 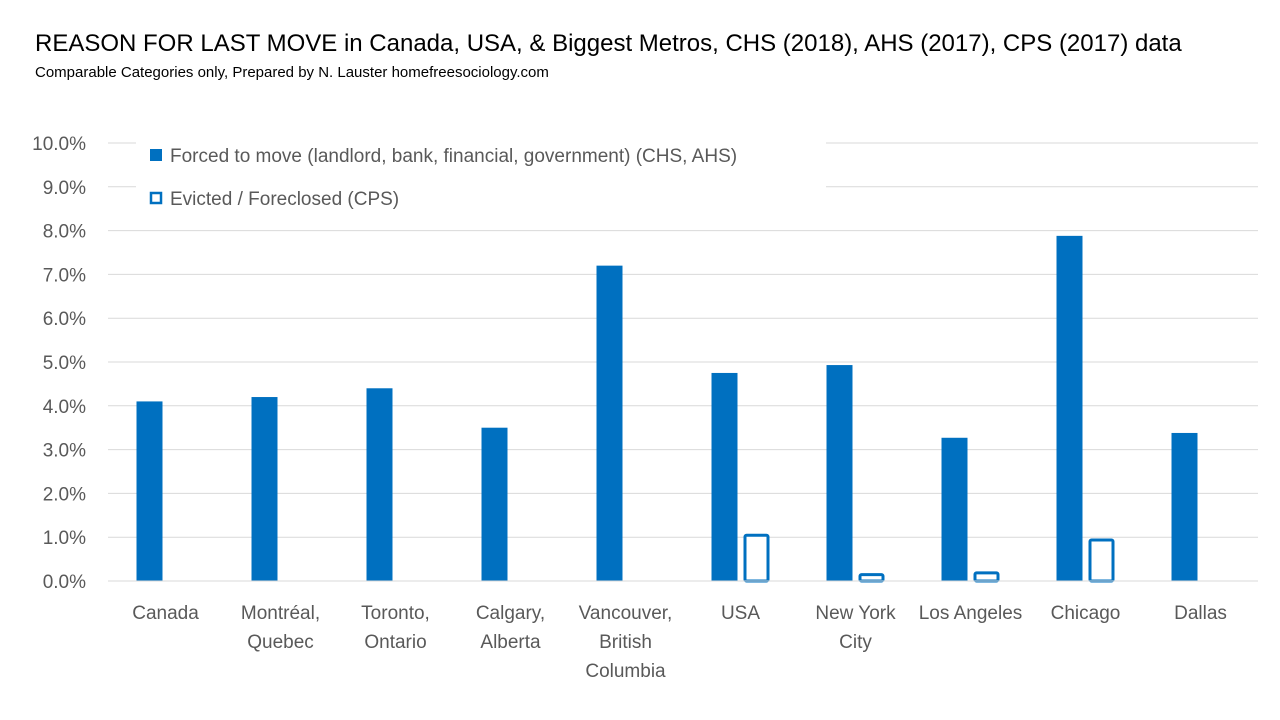 I want to click on x-tick-label: Dallas, so click(x=1200, y=613).